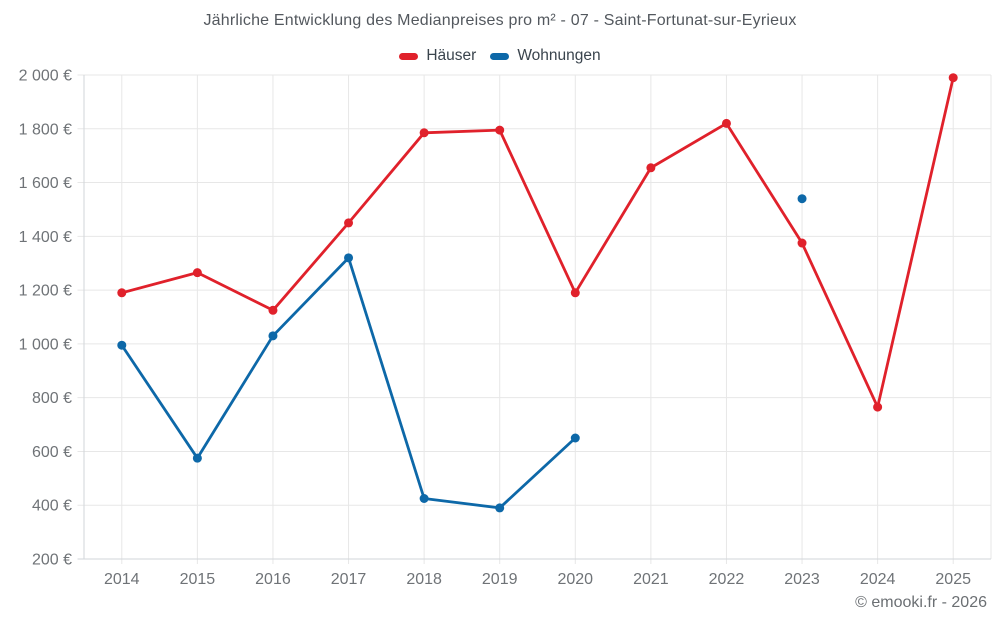 Image resolution: width=1000 pixels, height=625 pixels. I want to click on y-tick-label: 1 400 €, so click(45, 237).